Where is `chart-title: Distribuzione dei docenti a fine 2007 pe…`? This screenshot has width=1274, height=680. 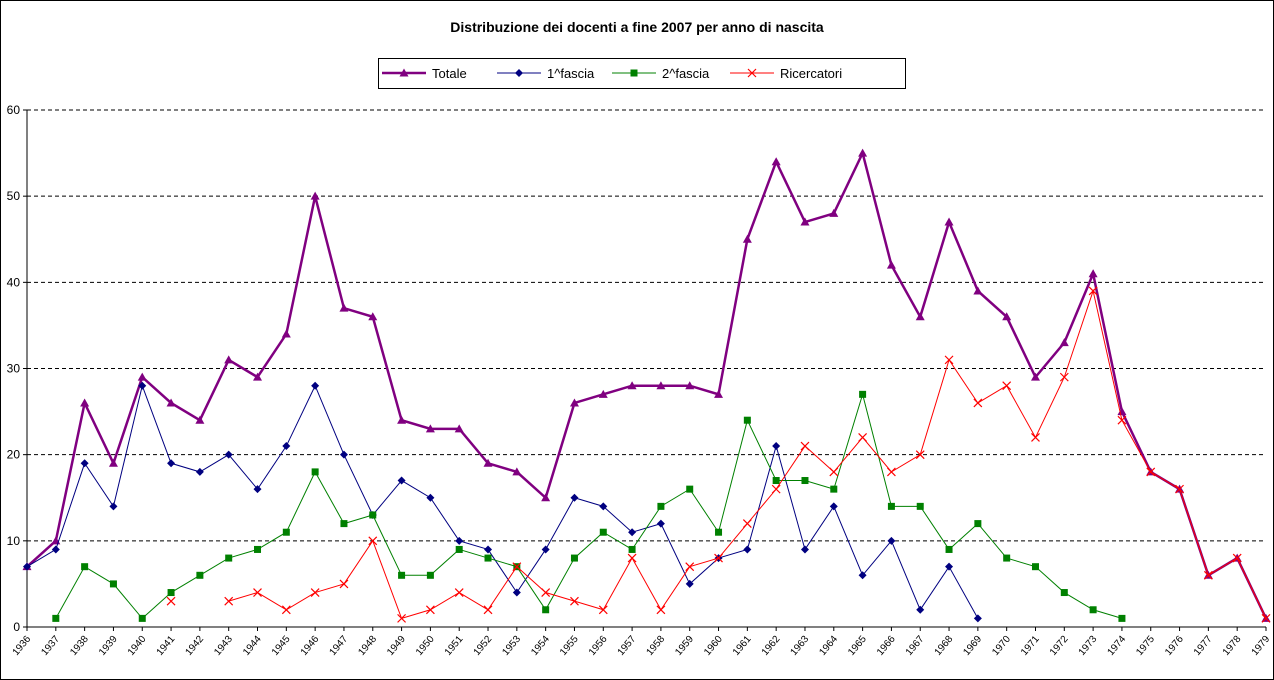 chart-title: Distribuzione dei docenti a fine 2007 pe… is located at coordinates (637, 27).